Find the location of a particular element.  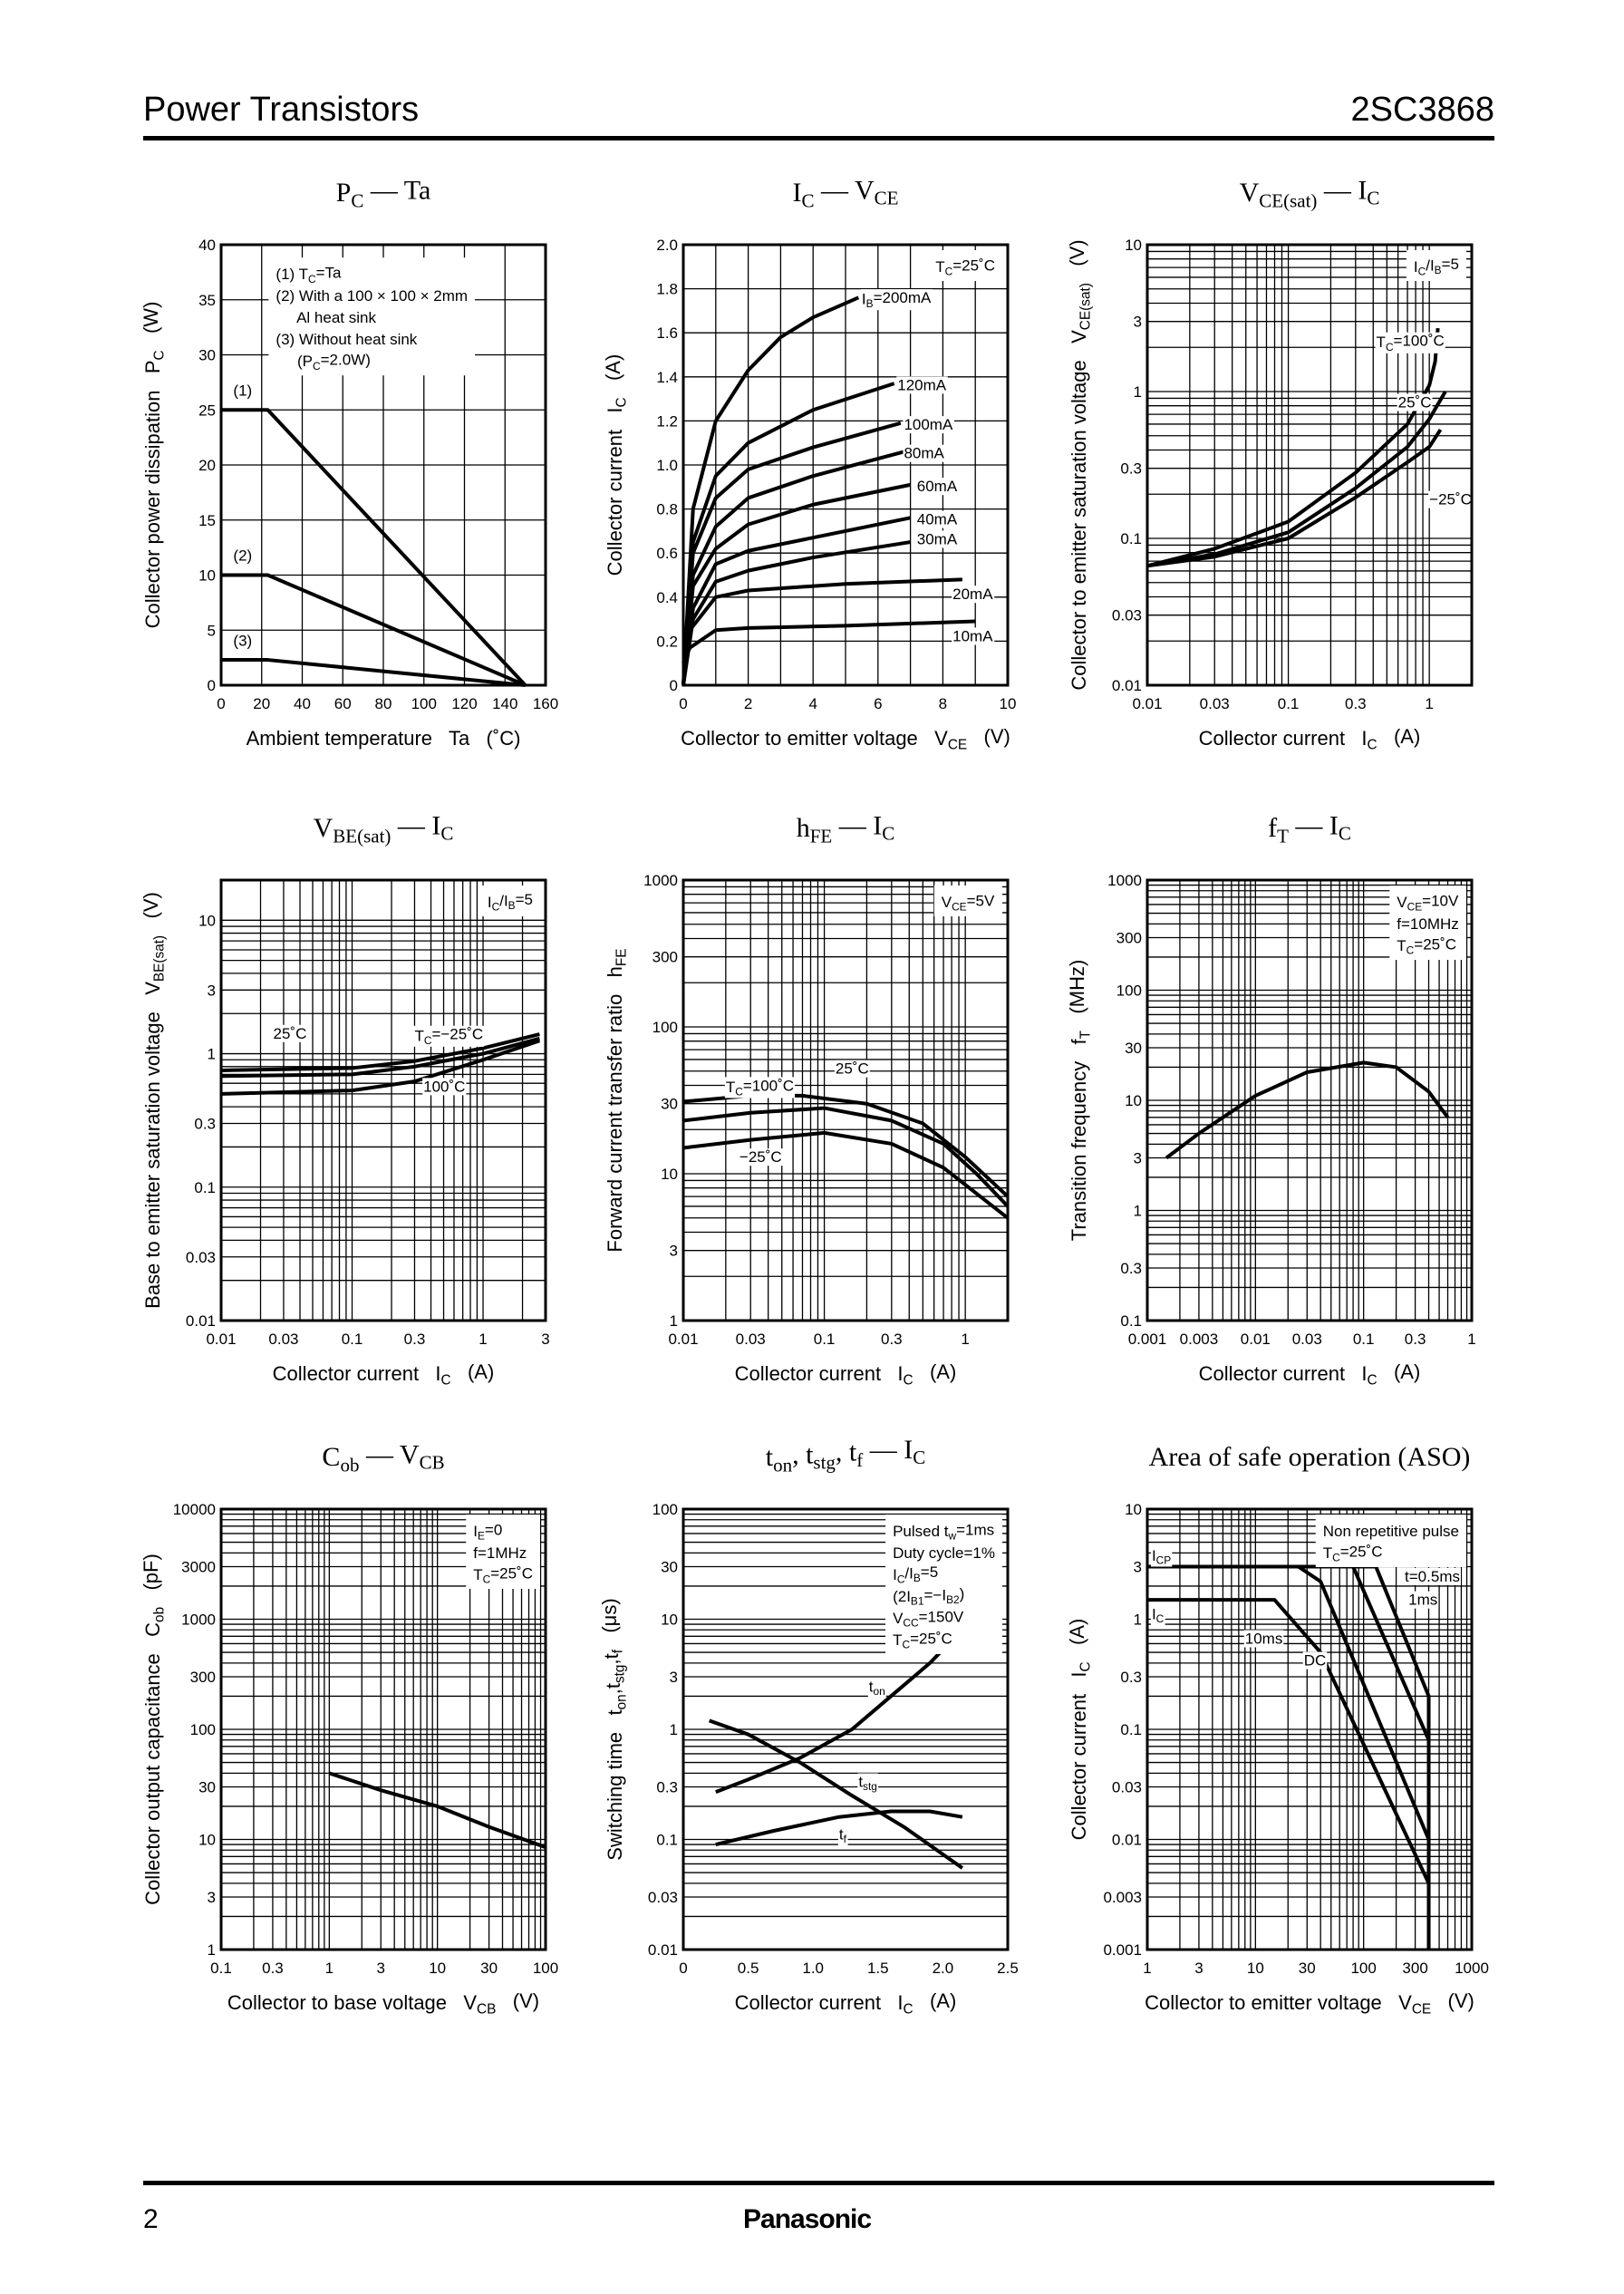

x-tick-label: 3 is located at coordinates (545, 1339).